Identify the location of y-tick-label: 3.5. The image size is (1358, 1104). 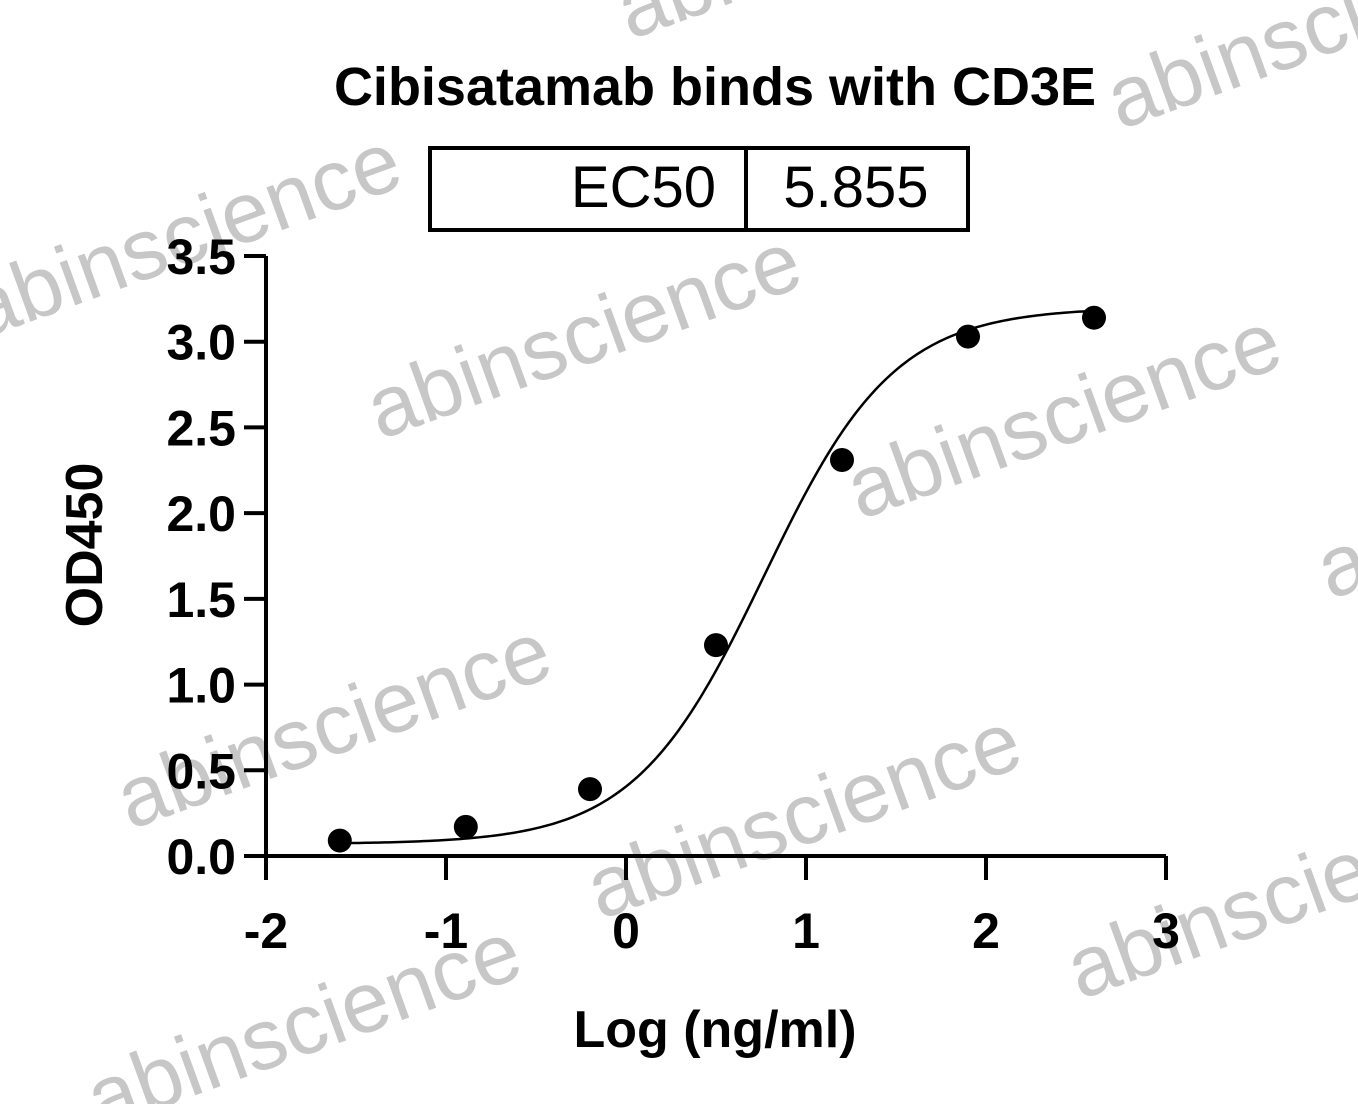
(201, 257).